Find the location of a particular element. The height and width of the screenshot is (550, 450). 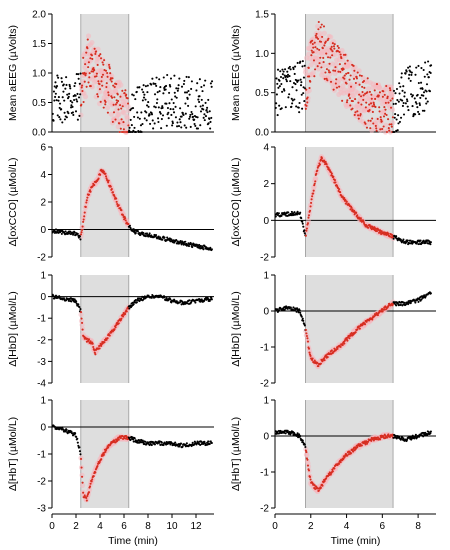

y-tick-label: 0.0 is located at coordinates (262, 133).